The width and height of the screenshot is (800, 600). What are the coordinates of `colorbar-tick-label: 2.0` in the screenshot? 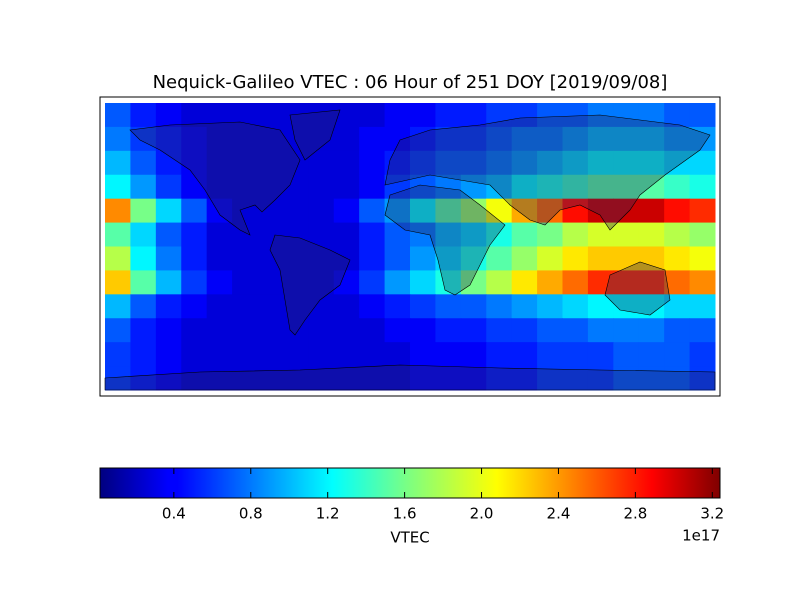 It's located at (482, 514).